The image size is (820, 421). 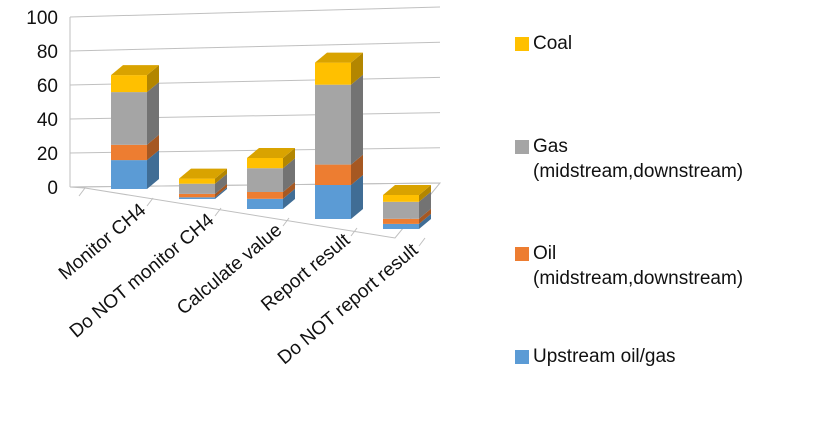 I want to click on y-tick-label: 40, so click(x=47, y=120).